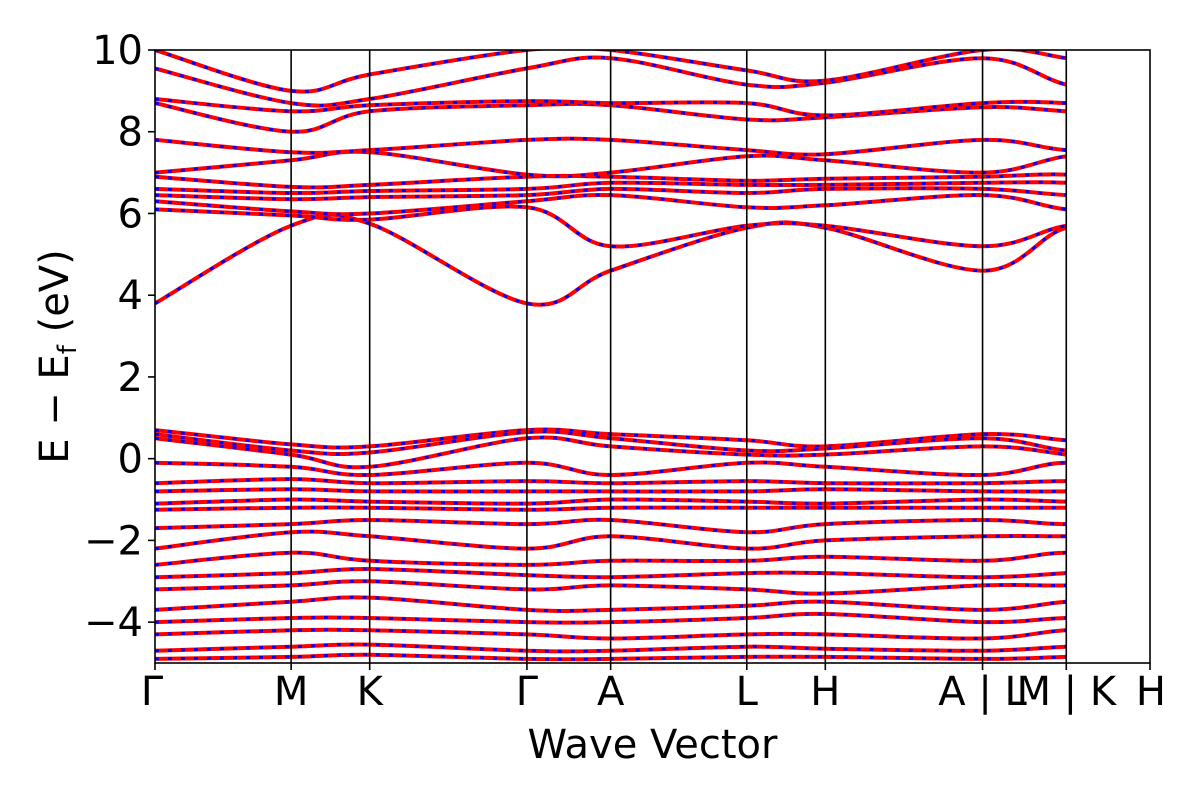 This screenshot has height=800, width=1200. Describe the element at coordinates (117, 51) in the screenshot. I see `y-tick-label: 10` at that location.